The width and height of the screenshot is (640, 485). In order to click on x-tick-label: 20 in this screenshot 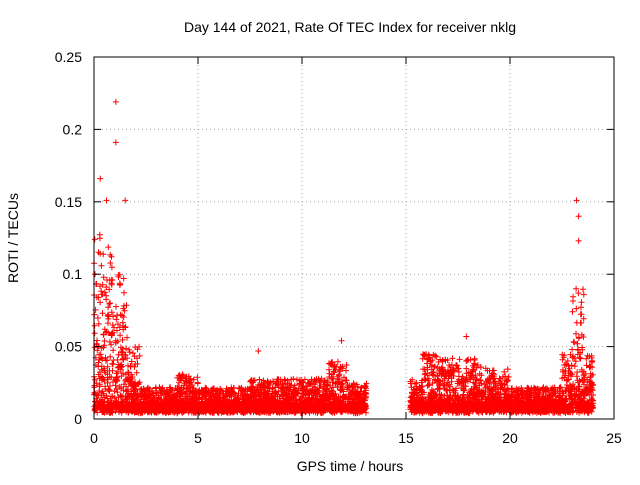, I will do `click(510, 438)`.